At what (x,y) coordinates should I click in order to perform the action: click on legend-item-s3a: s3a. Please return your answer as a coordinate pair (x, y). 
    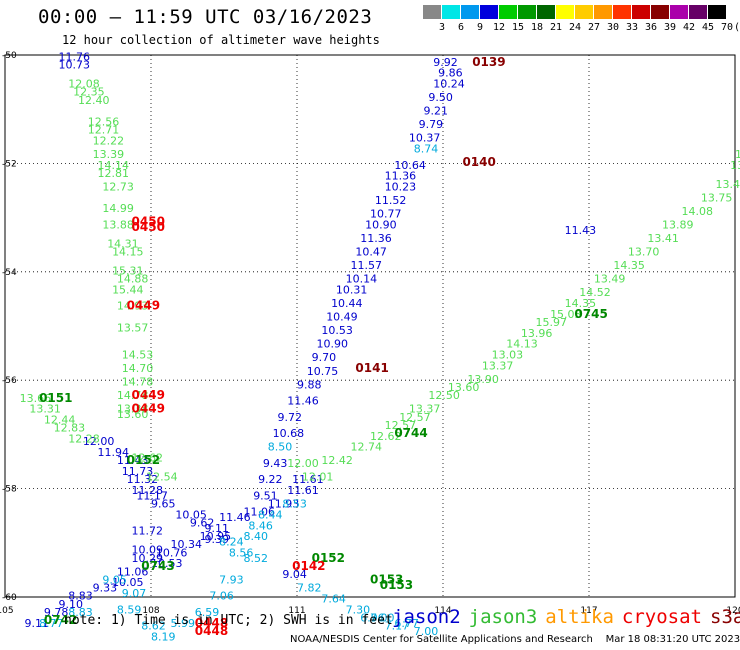
    Looking at the image, I should click on (725, 617).